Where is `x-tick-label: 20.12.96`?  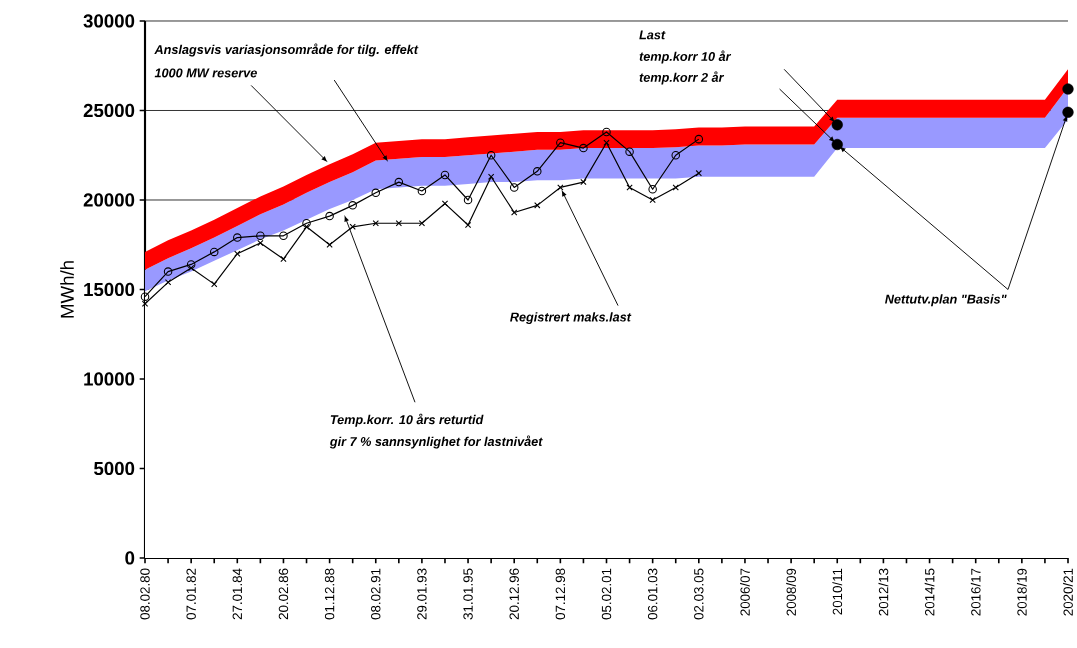 x-tick-label: 20.12.96 is located at coordinates (514, 594).